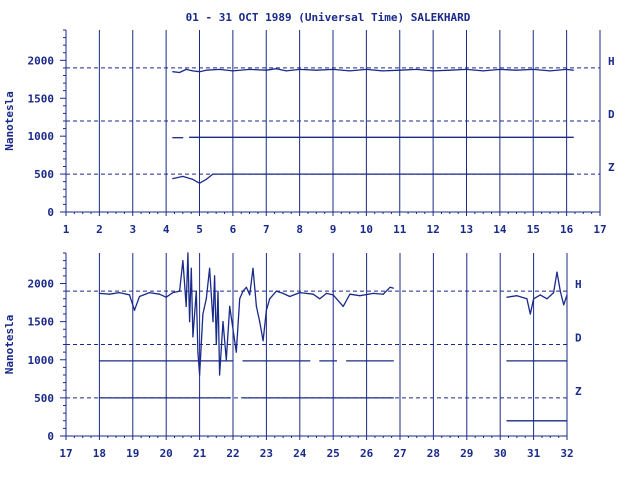  Describe the element at coordinates (66, 229) in the screenshot. I see `x-tick-label: 1` at that location.